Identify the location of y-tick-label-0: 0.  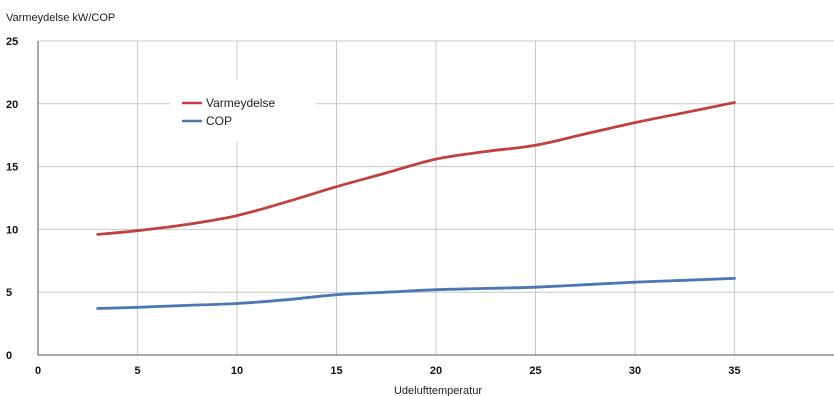
(9, 356).